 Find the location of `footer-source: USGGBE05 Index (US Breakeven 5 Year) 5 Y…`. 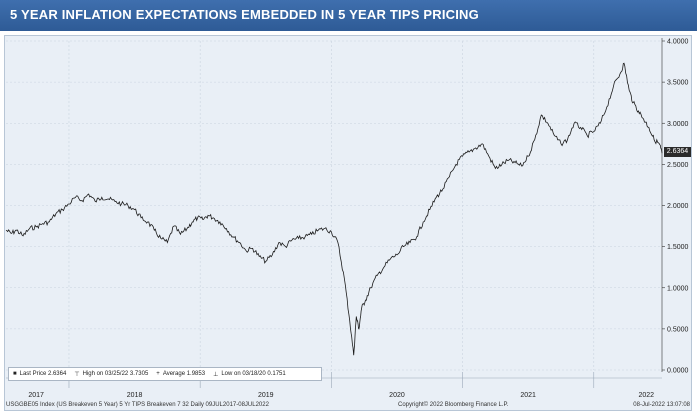

footer-source: USGGBE05 Index (US Breakeven 5 Year) 5 Y… is located at coordinates (137, 405).